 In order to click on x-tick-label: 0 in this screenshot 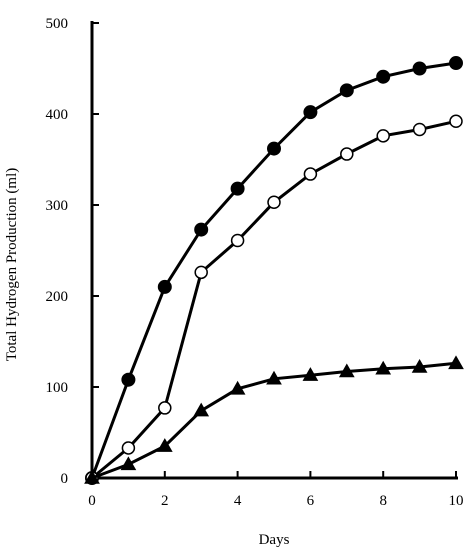, I will do `click(92, 501)`.